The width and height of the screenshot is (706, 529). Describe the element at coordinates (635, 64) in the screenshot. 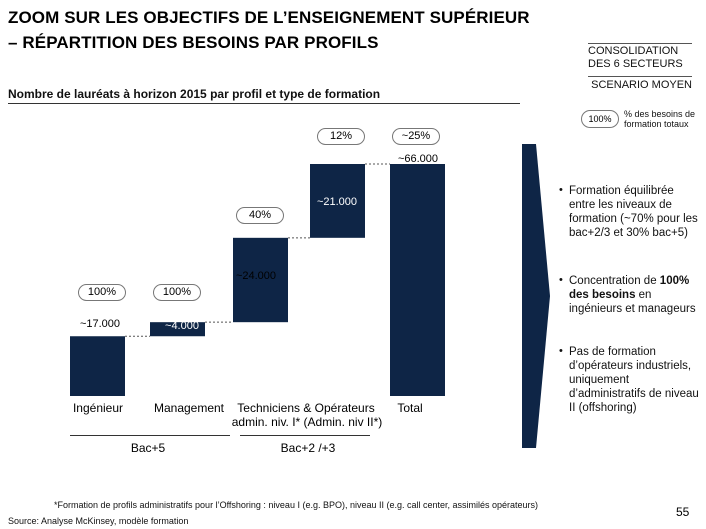

I see `consolidation-tag-line2: DES 6 SECTEURS` at that location.